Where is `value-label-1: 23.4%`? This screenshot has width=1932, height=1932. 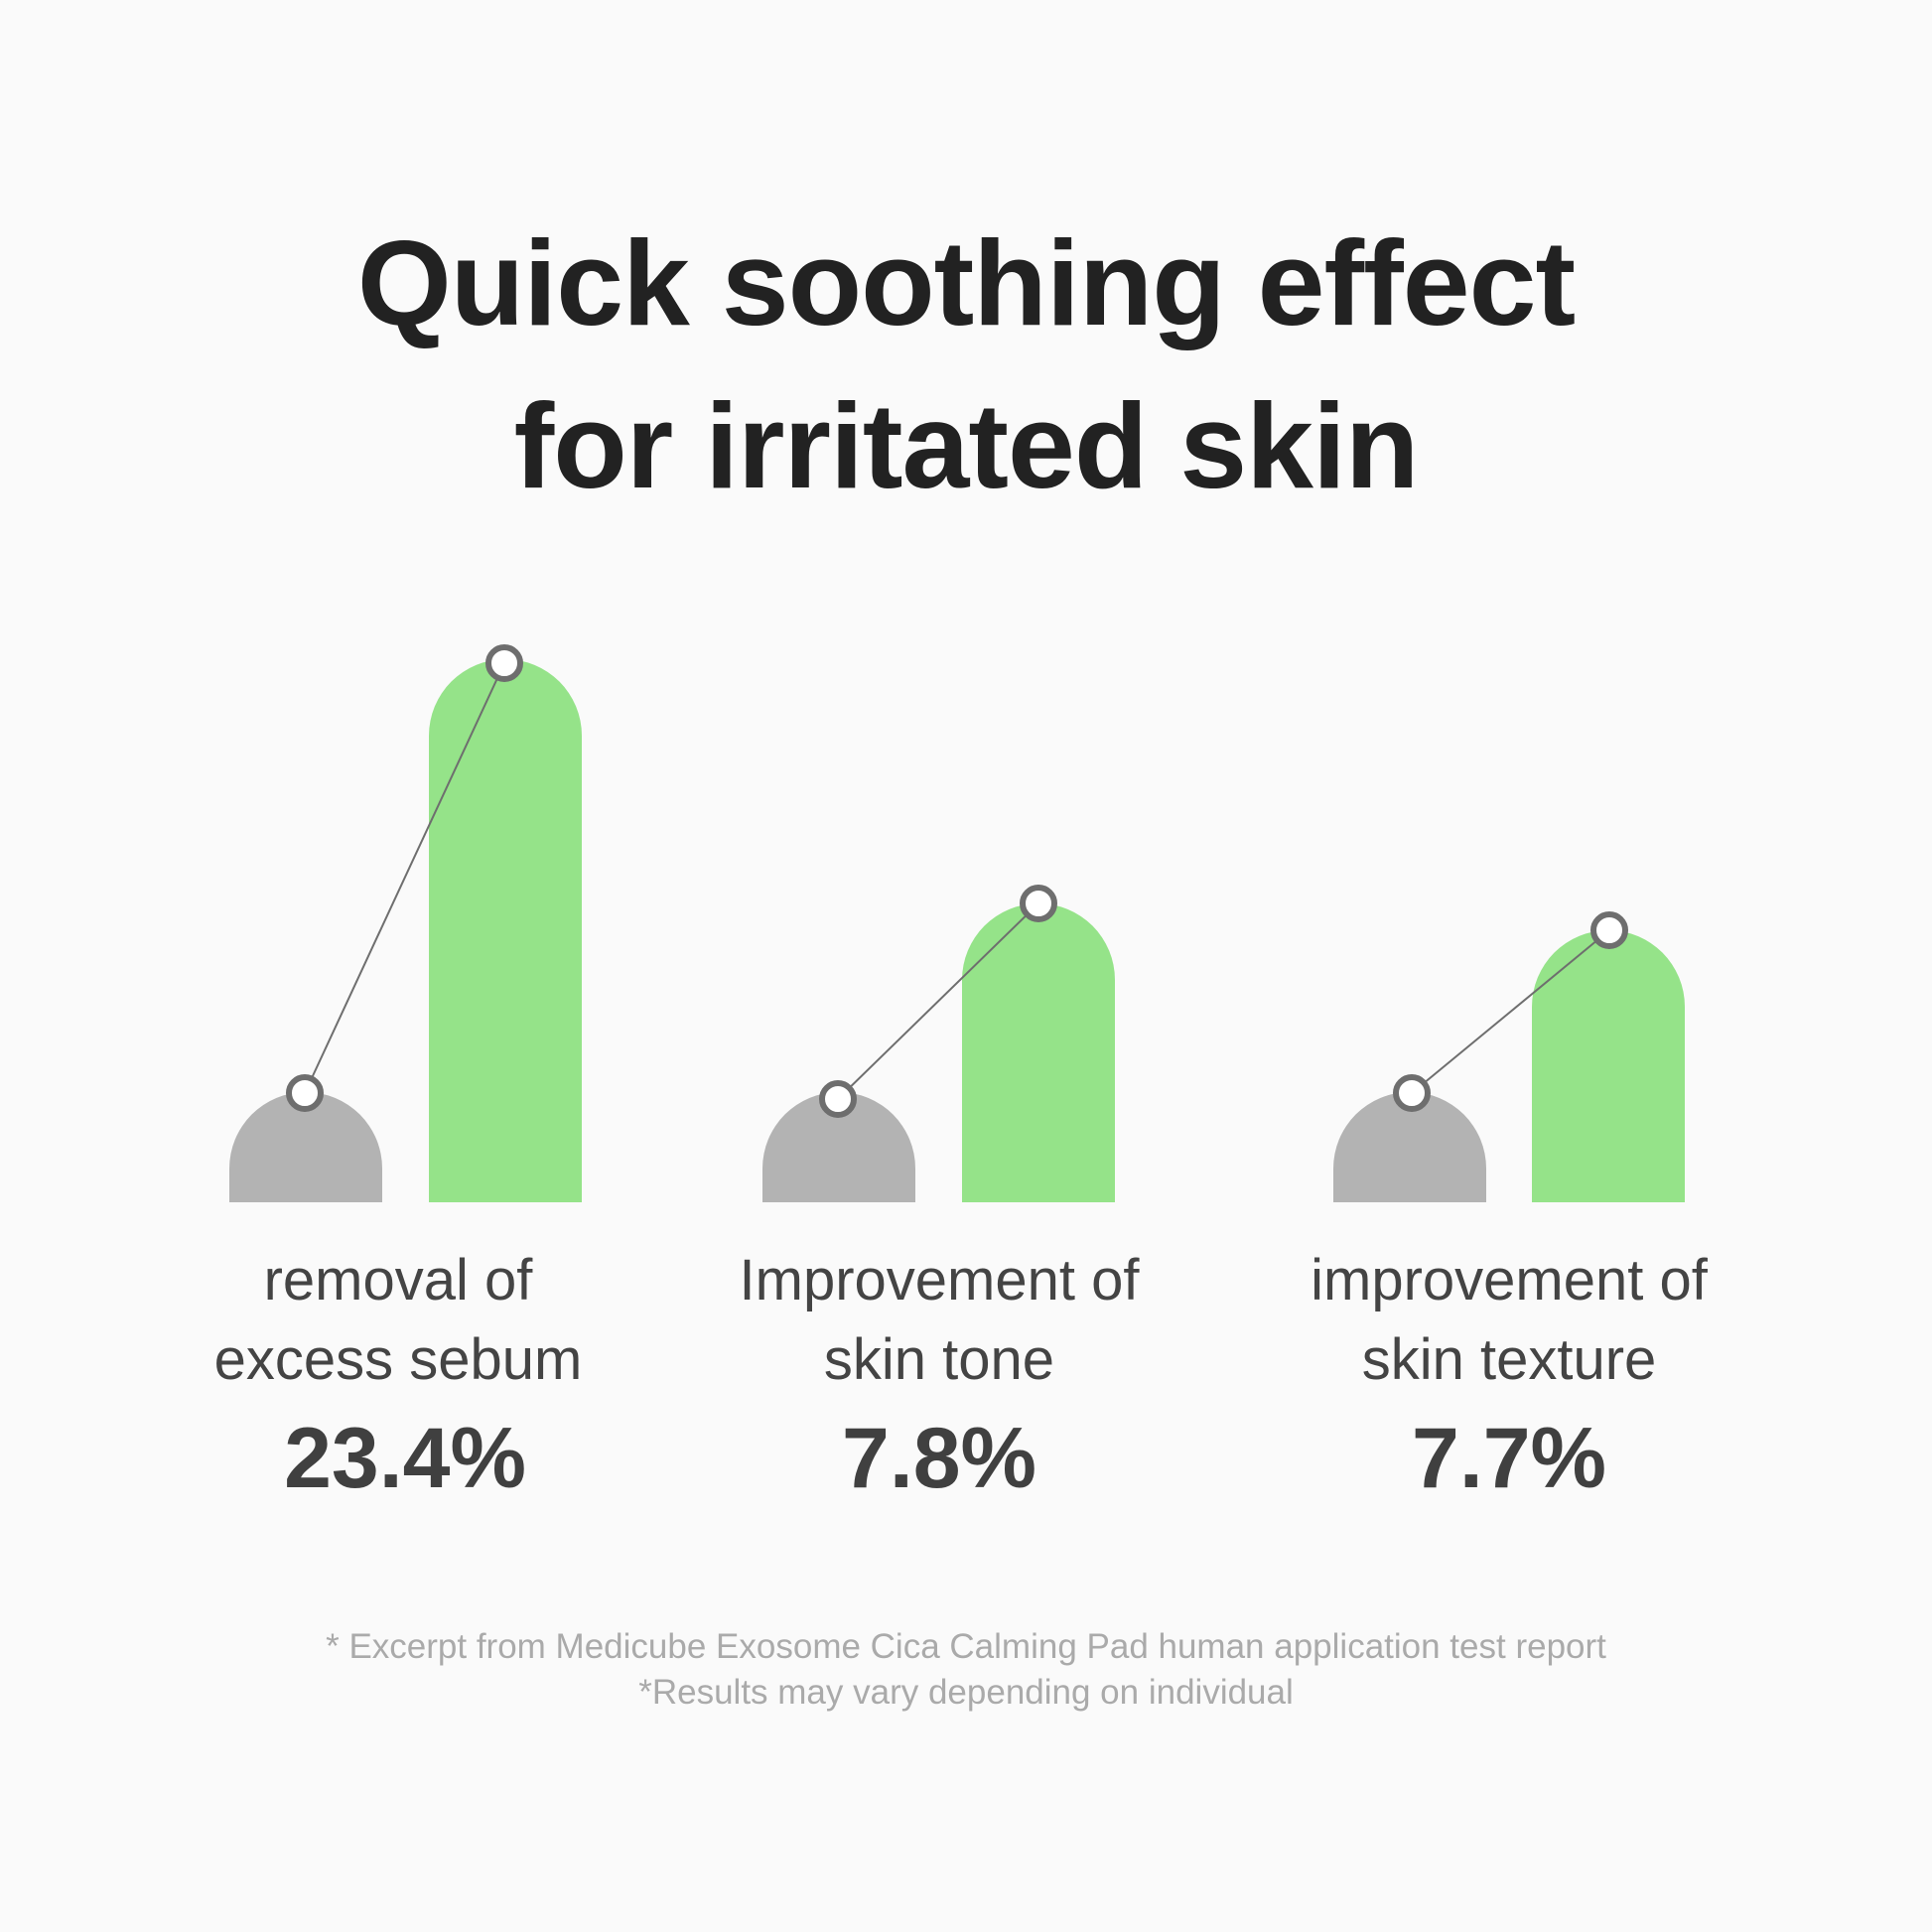 value-label-1: 23.4% is located at coordinates (405, 1459).